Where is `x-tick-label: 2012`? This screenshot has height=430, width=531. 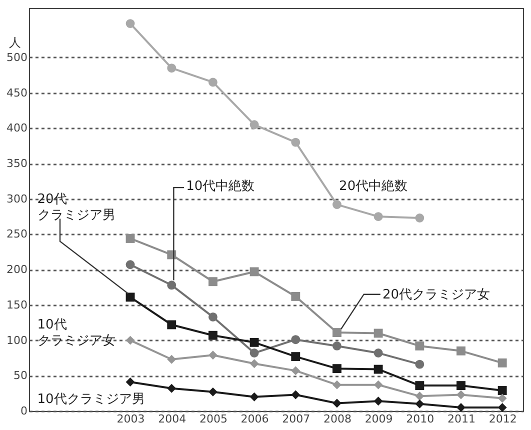
x-tick-label: 2012 is located at coordinates (502, 419).